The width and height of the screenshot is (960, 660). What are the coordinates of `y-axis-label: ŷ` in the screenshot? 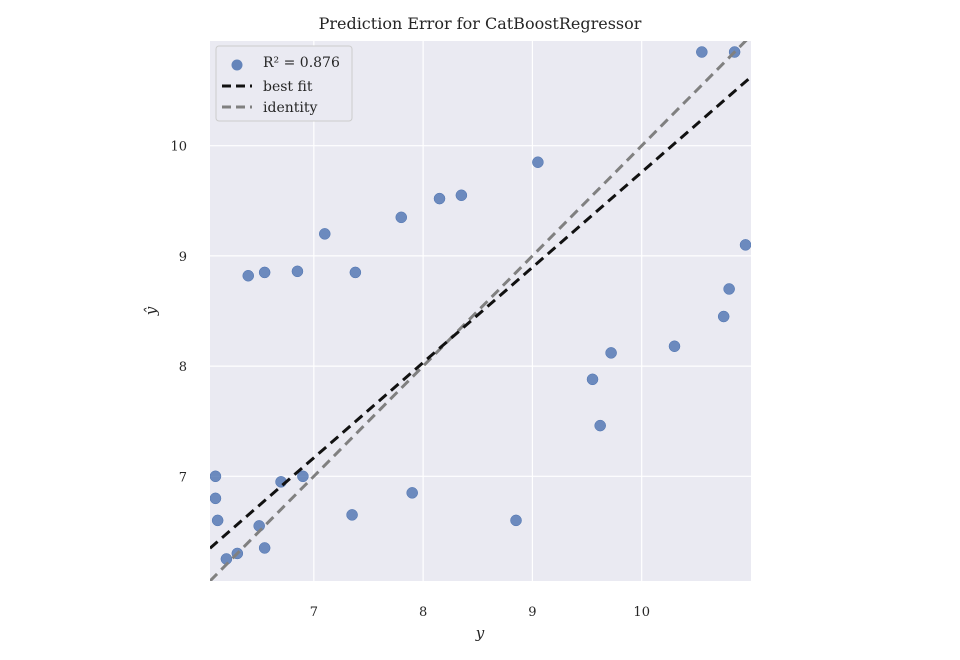 It's located at (151, 311).